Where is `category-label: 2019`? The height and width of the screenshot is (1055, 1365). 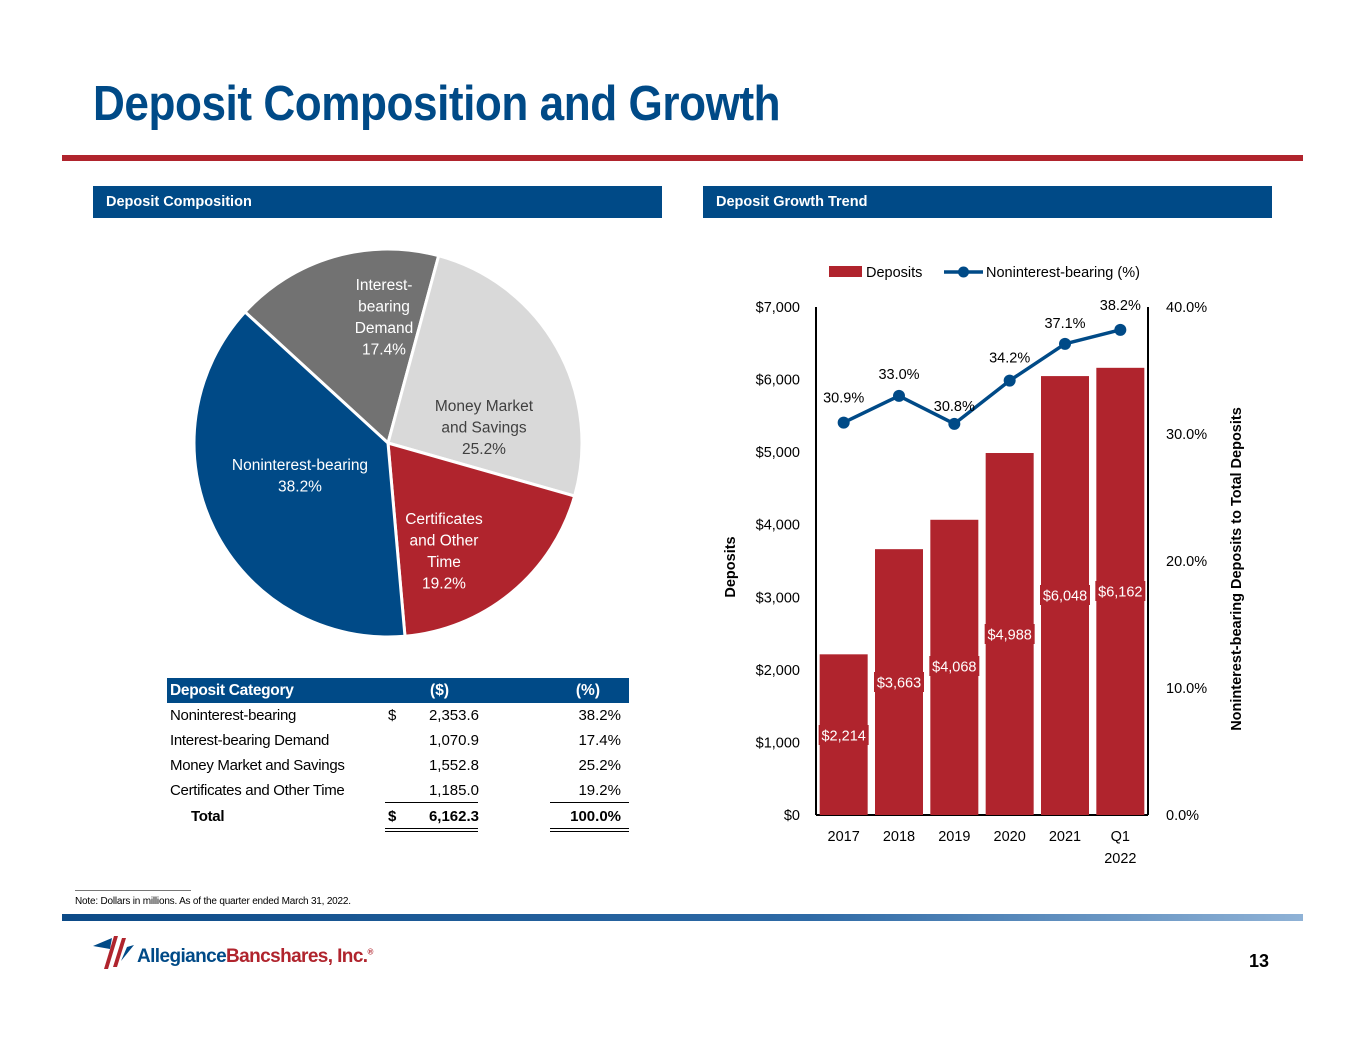
category-label: 2019 is located at coordinates (954, 837).